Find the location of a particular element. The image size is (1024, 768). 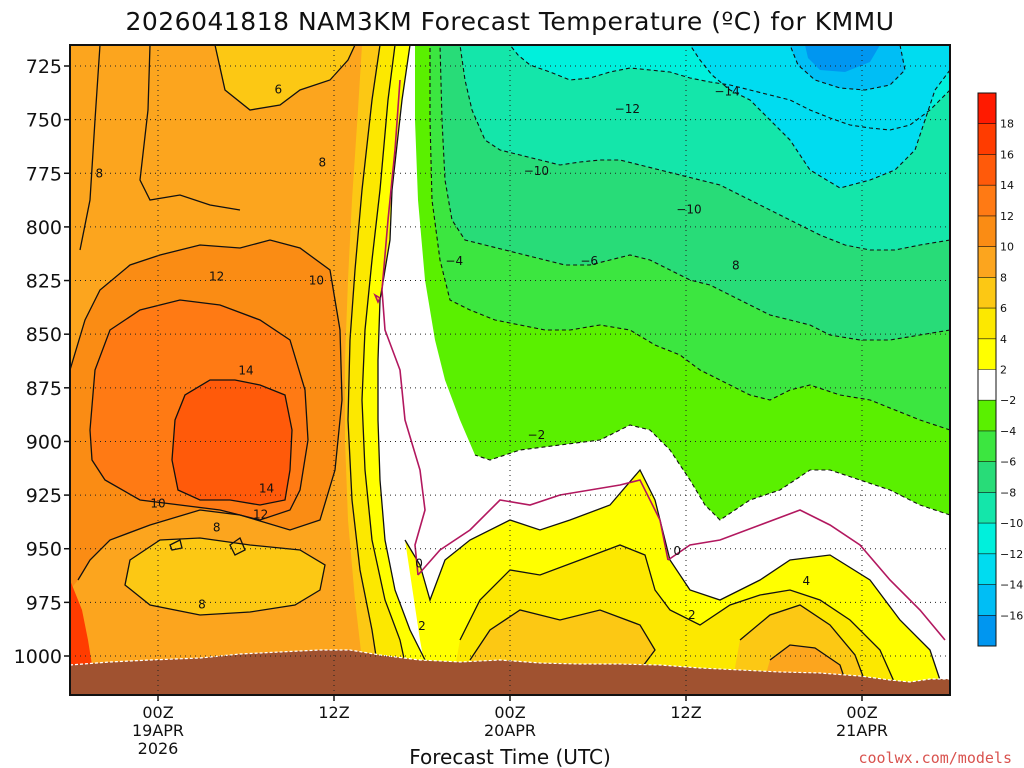

colorbar-tick-label: 10 is located at coordinates (1007, 247).